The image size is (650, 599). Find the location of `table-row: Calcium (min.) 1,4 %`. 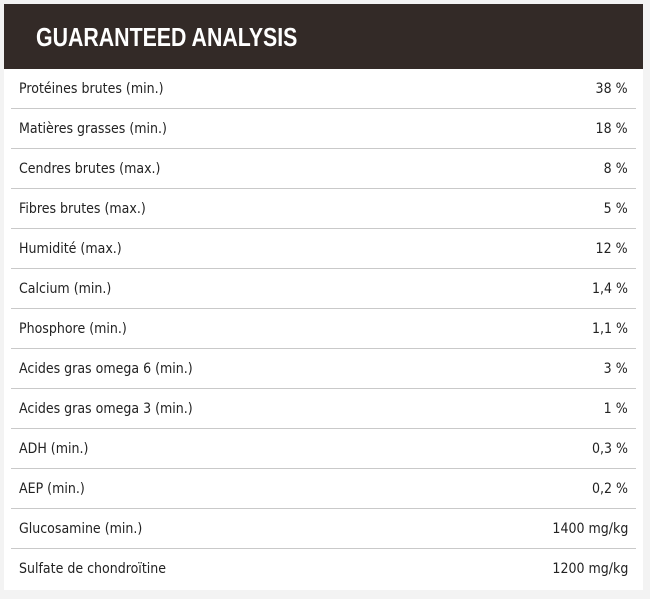

table-row: Calcium (min.) 1,4 % is located at coordinates (323, 289).